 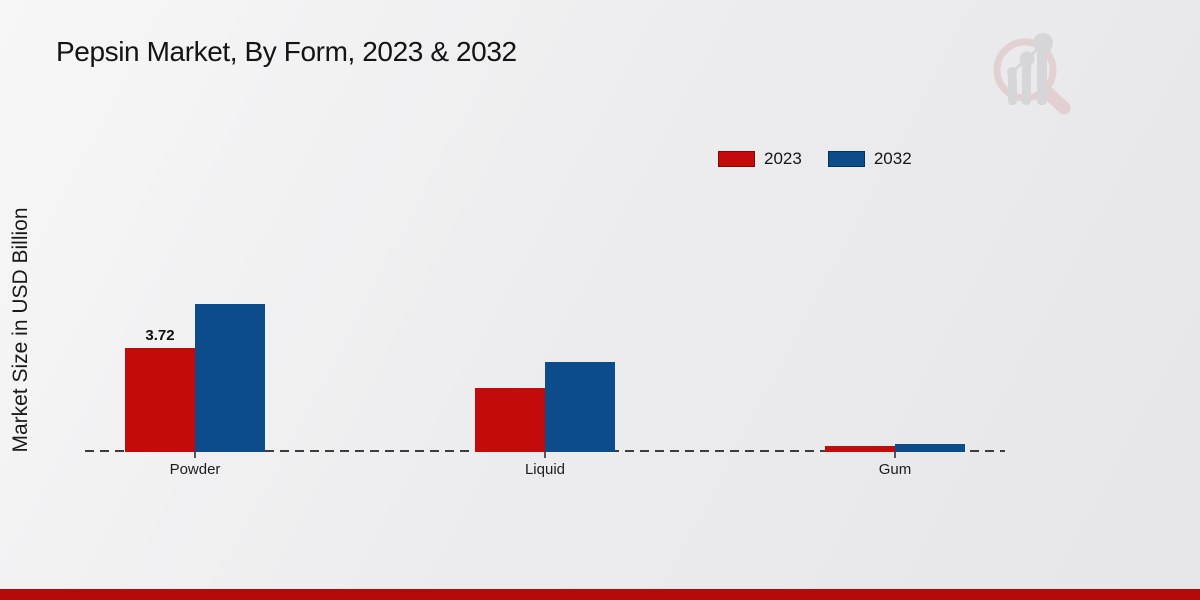 I want to click on bar-2032-Gum, so click(x=930, y=448).